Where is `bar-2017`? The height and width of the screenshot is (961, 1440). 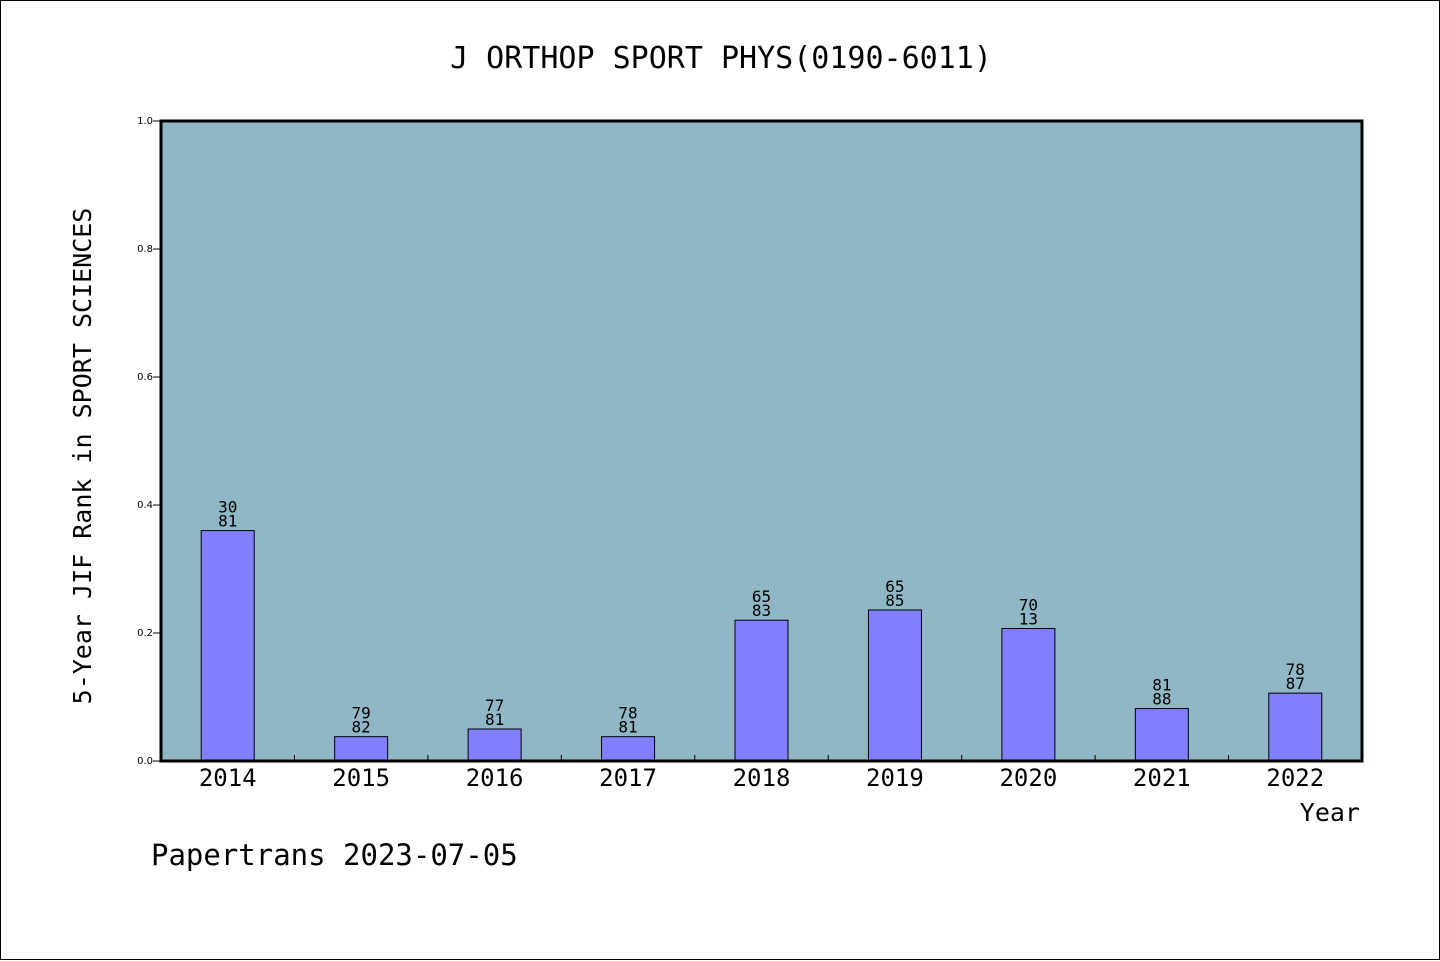
bar-2017 is located at coordinates (628, 749).